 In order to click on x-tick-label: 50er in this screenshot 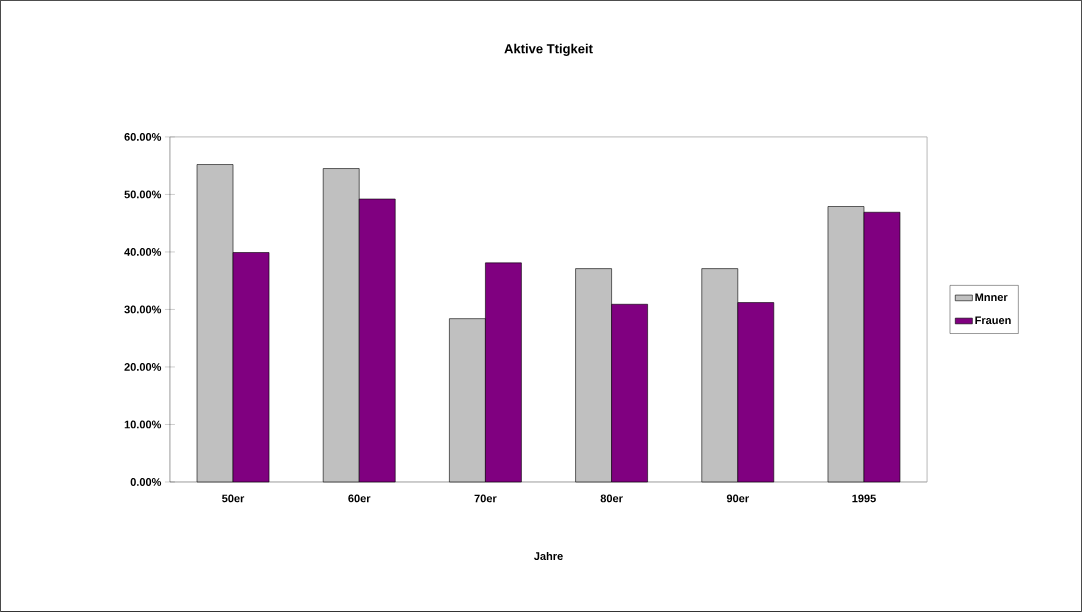, I will do `click(233, 498)`.